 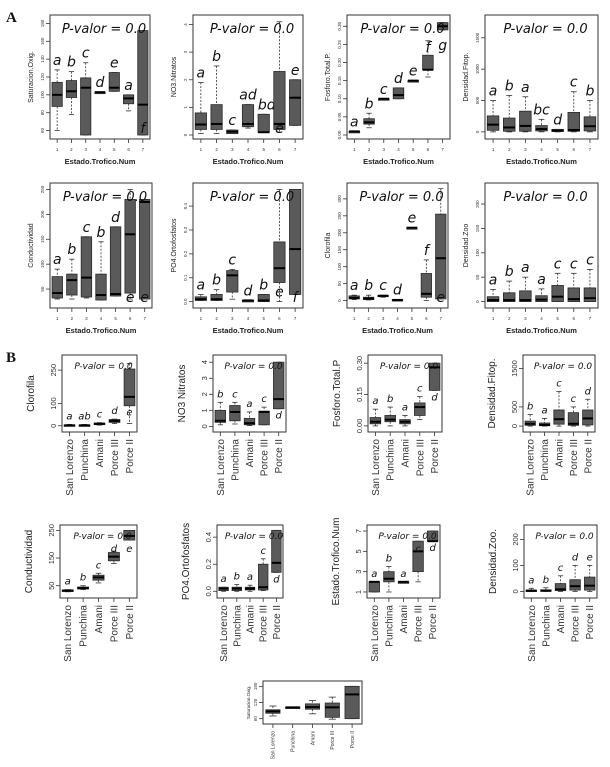 I want to click on y-tick-label: 0.00, so click(x=339, y=134).